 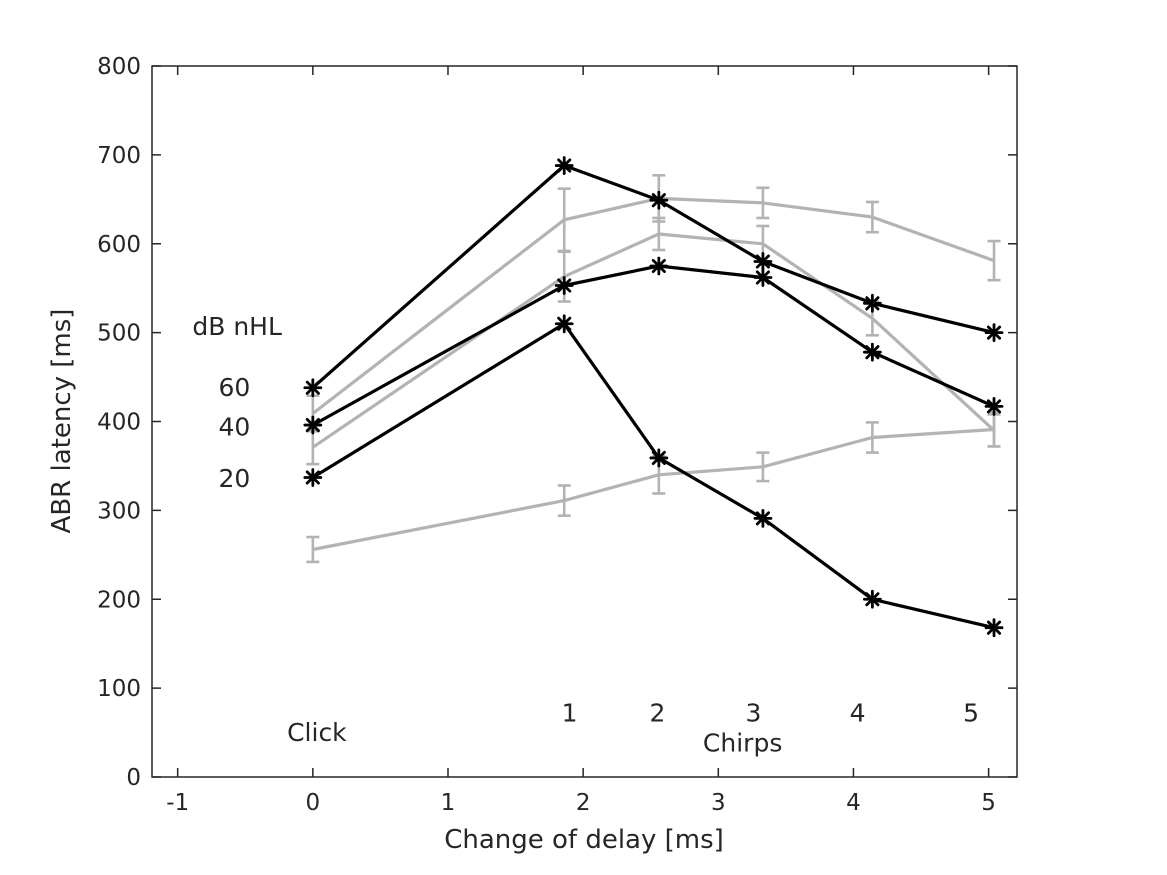 What do you see at coordinates (119, 156) in the screenshot?
I see `y-tick-label: 700` at bounding box center [119, 156].